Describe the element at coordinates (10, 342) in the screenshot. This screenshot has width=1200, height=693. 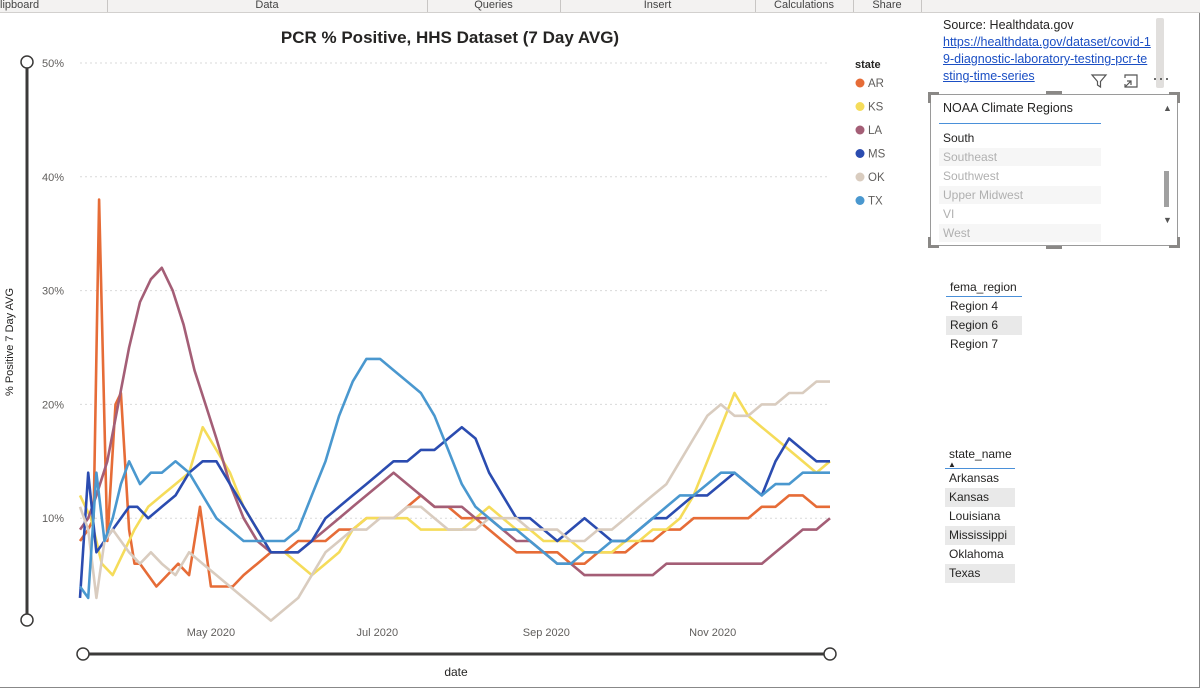
I see `y-axis-title: % Positive 7 Day AVG` at that location.